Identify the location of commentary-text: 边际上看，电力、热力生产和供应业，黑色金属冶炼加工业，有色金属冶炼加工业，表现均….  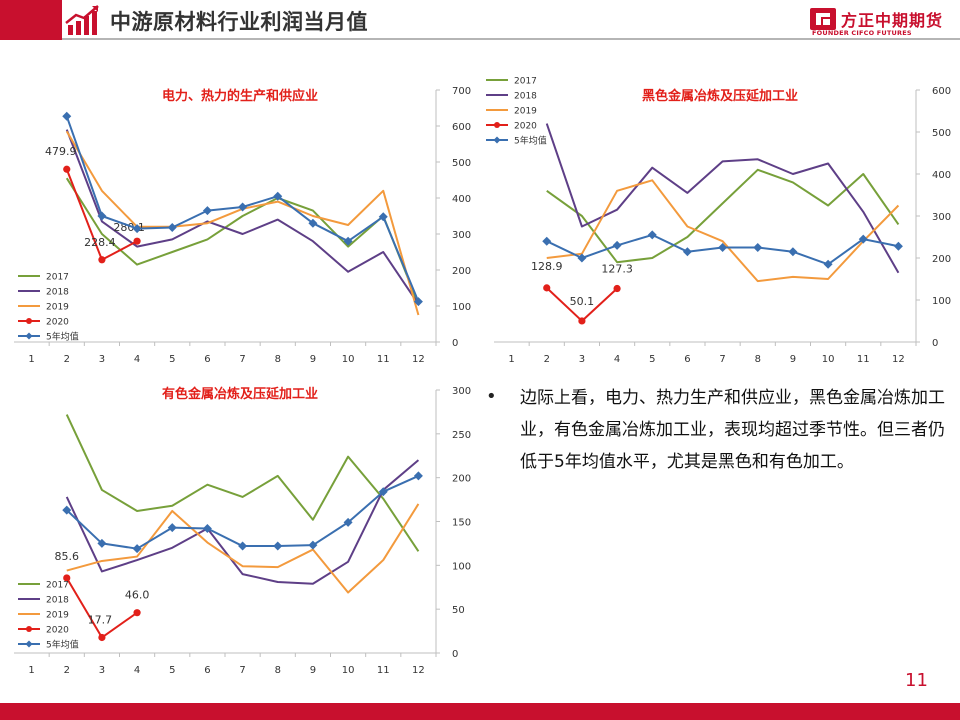
(732, 430).